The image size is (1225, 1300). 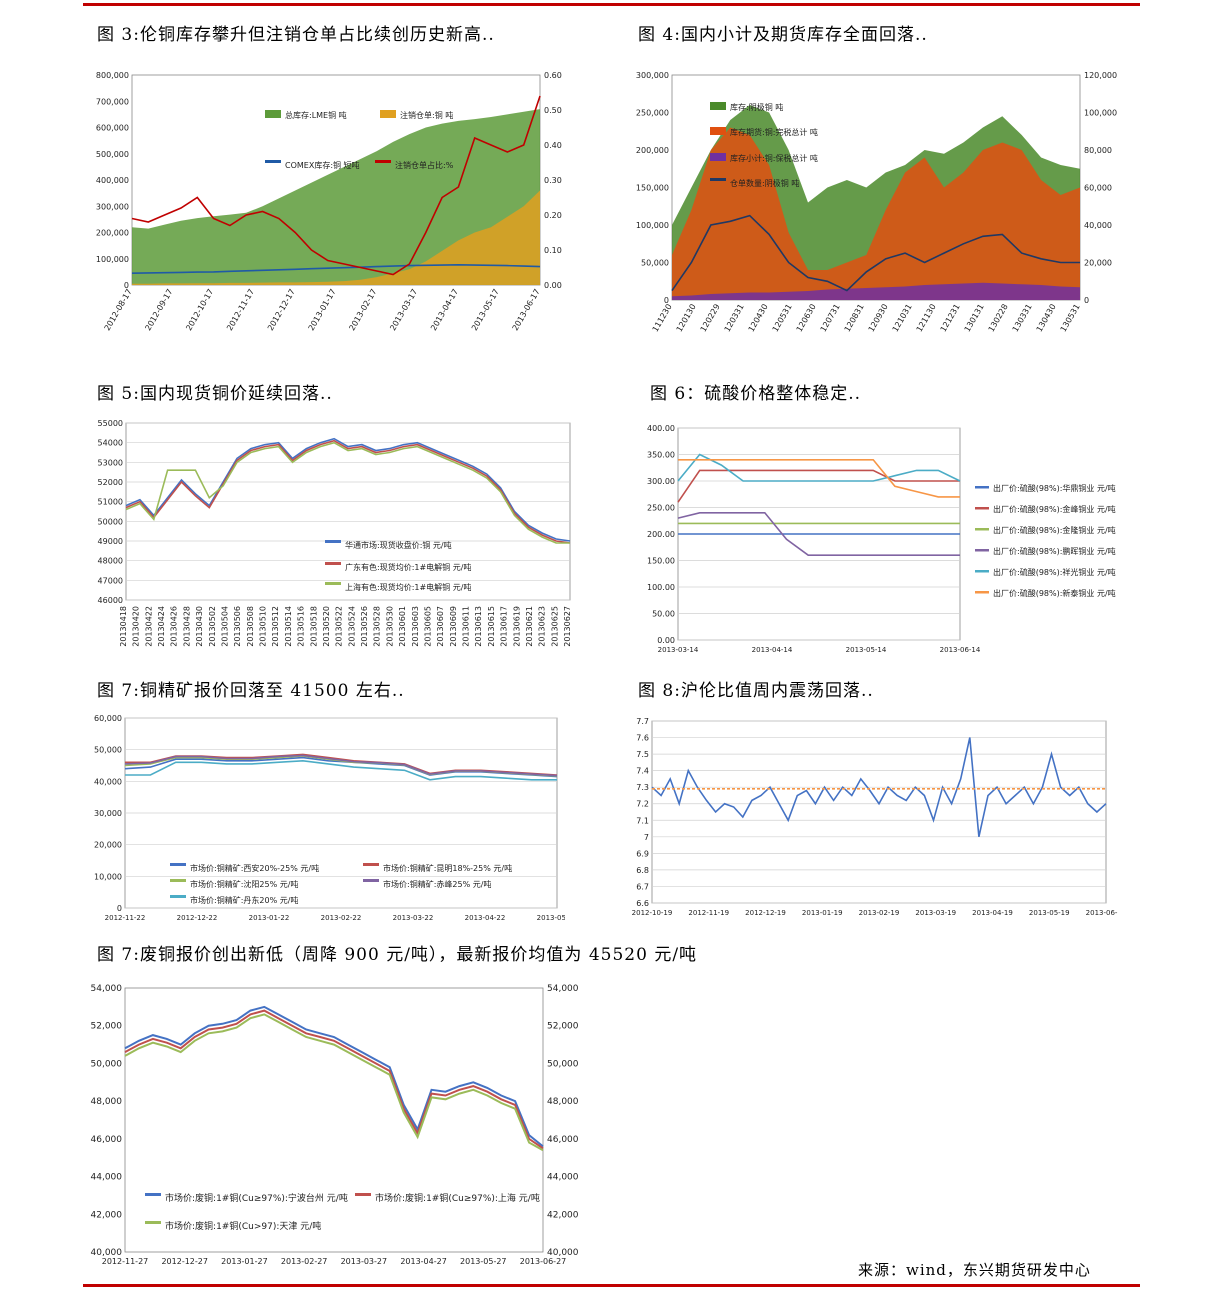 I want to click on fig3-xtick-label: 2012-10-17, so click(x=199, y=310).